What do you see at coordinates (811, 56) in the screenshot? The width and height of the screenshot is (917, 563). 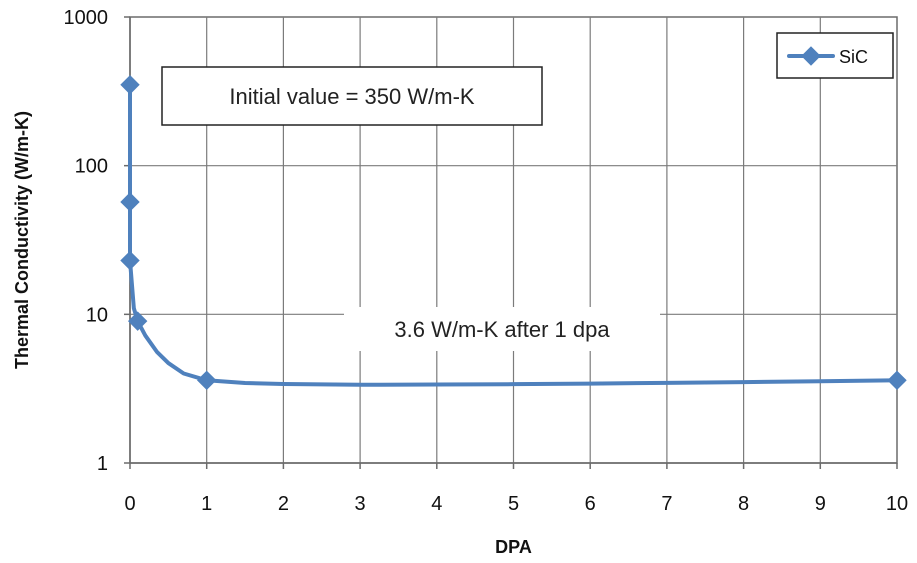 I see `legend-marker-sic` at bounding box center [811, 56].